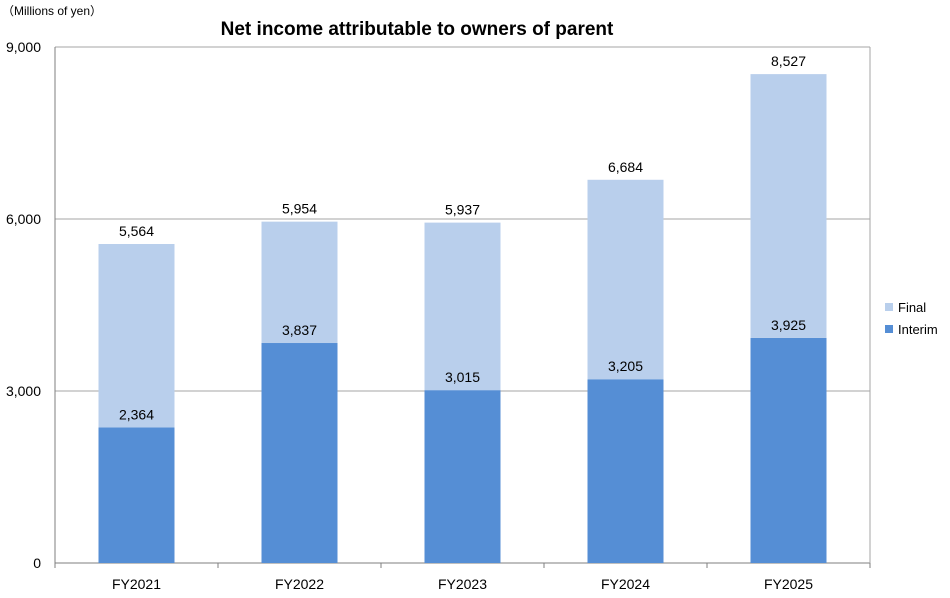  I want to click on legend-swatch-interim, so click(889, 329).